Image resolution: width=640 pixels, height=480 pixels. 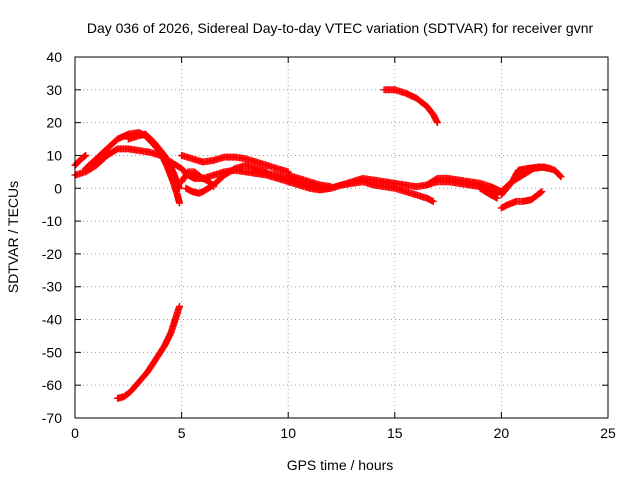 I want to click on y-tick-label: -30, so click(x=52, y=287).